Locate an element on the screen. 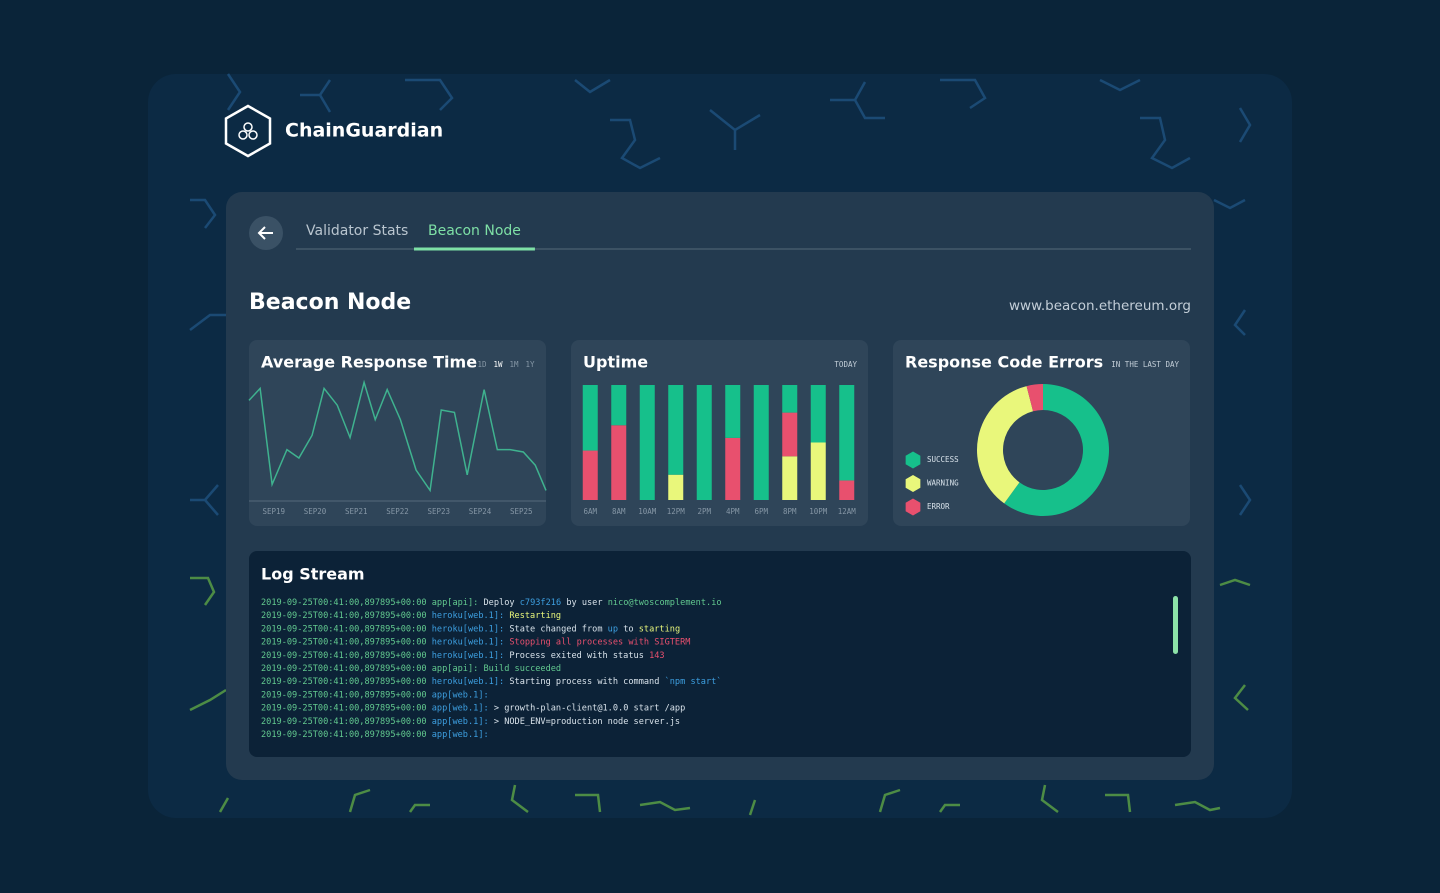 This screenshot has width=1440, height=893. log-segment: starting is located at coordinates (659, 629).